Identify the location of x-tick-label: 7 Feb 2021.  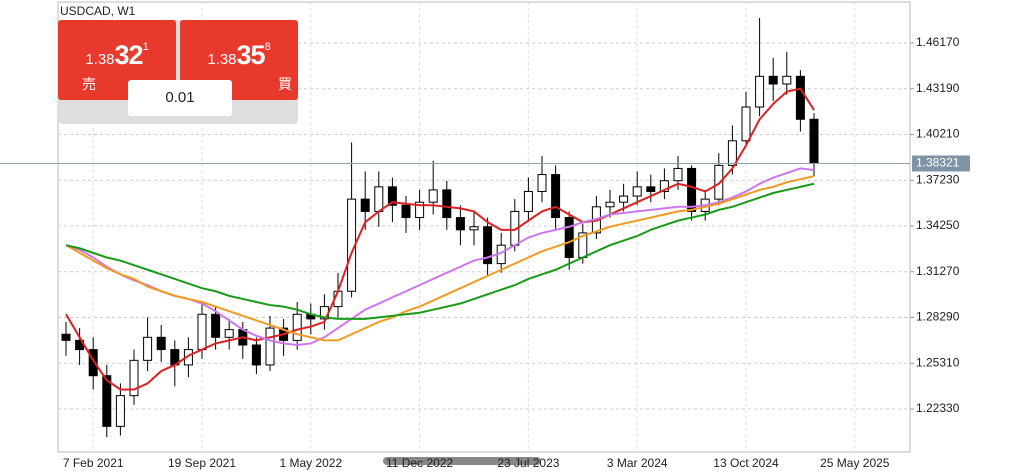
(93, 463).